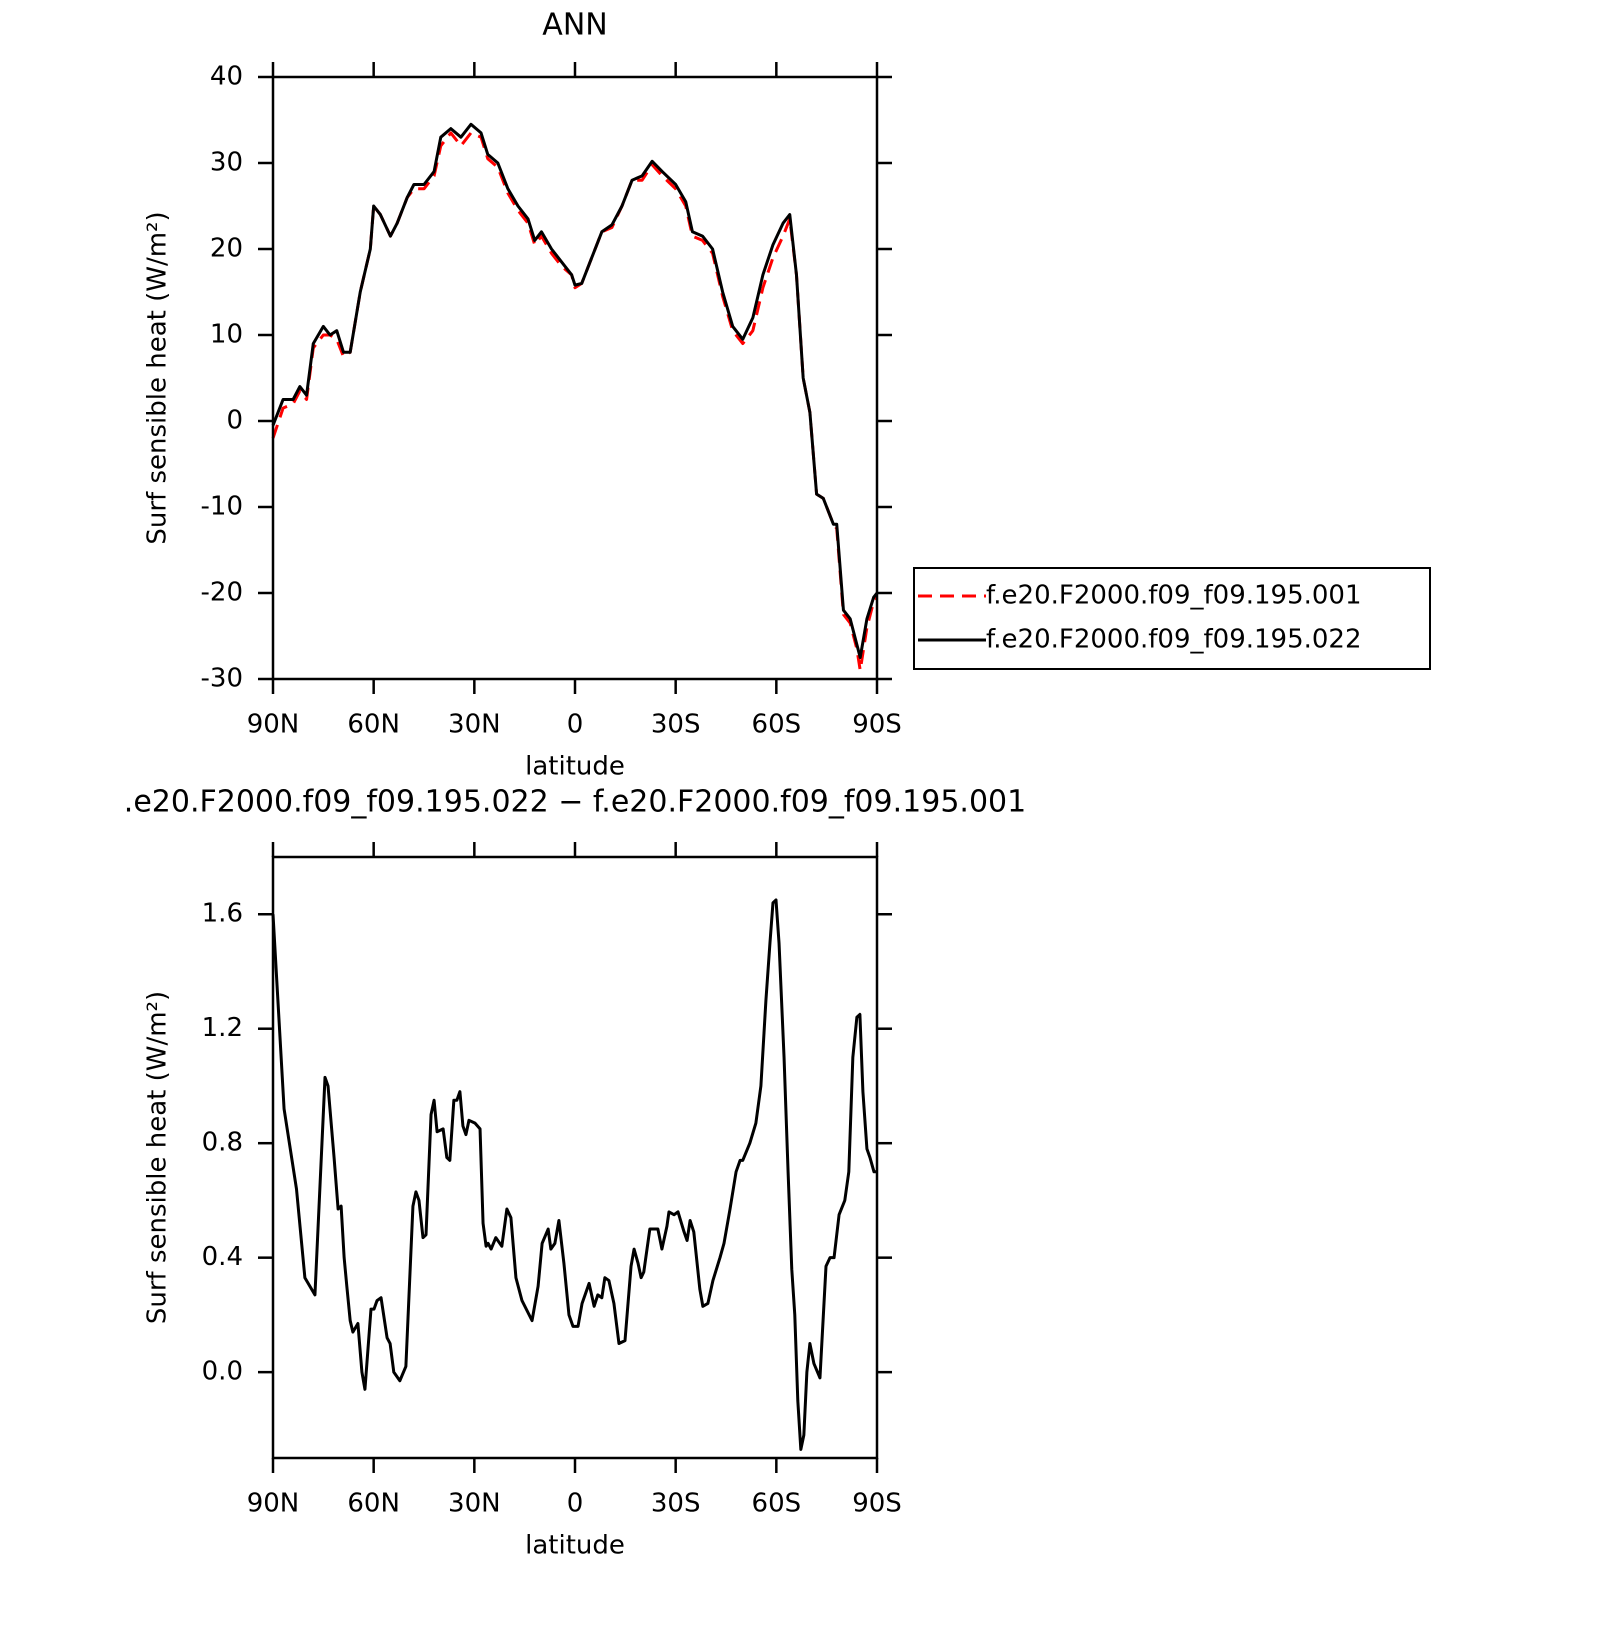  What do you see at coordinates (574, 25) in the screenshot?
I see `chart-title: ANN` at bounding box center [574, 25].